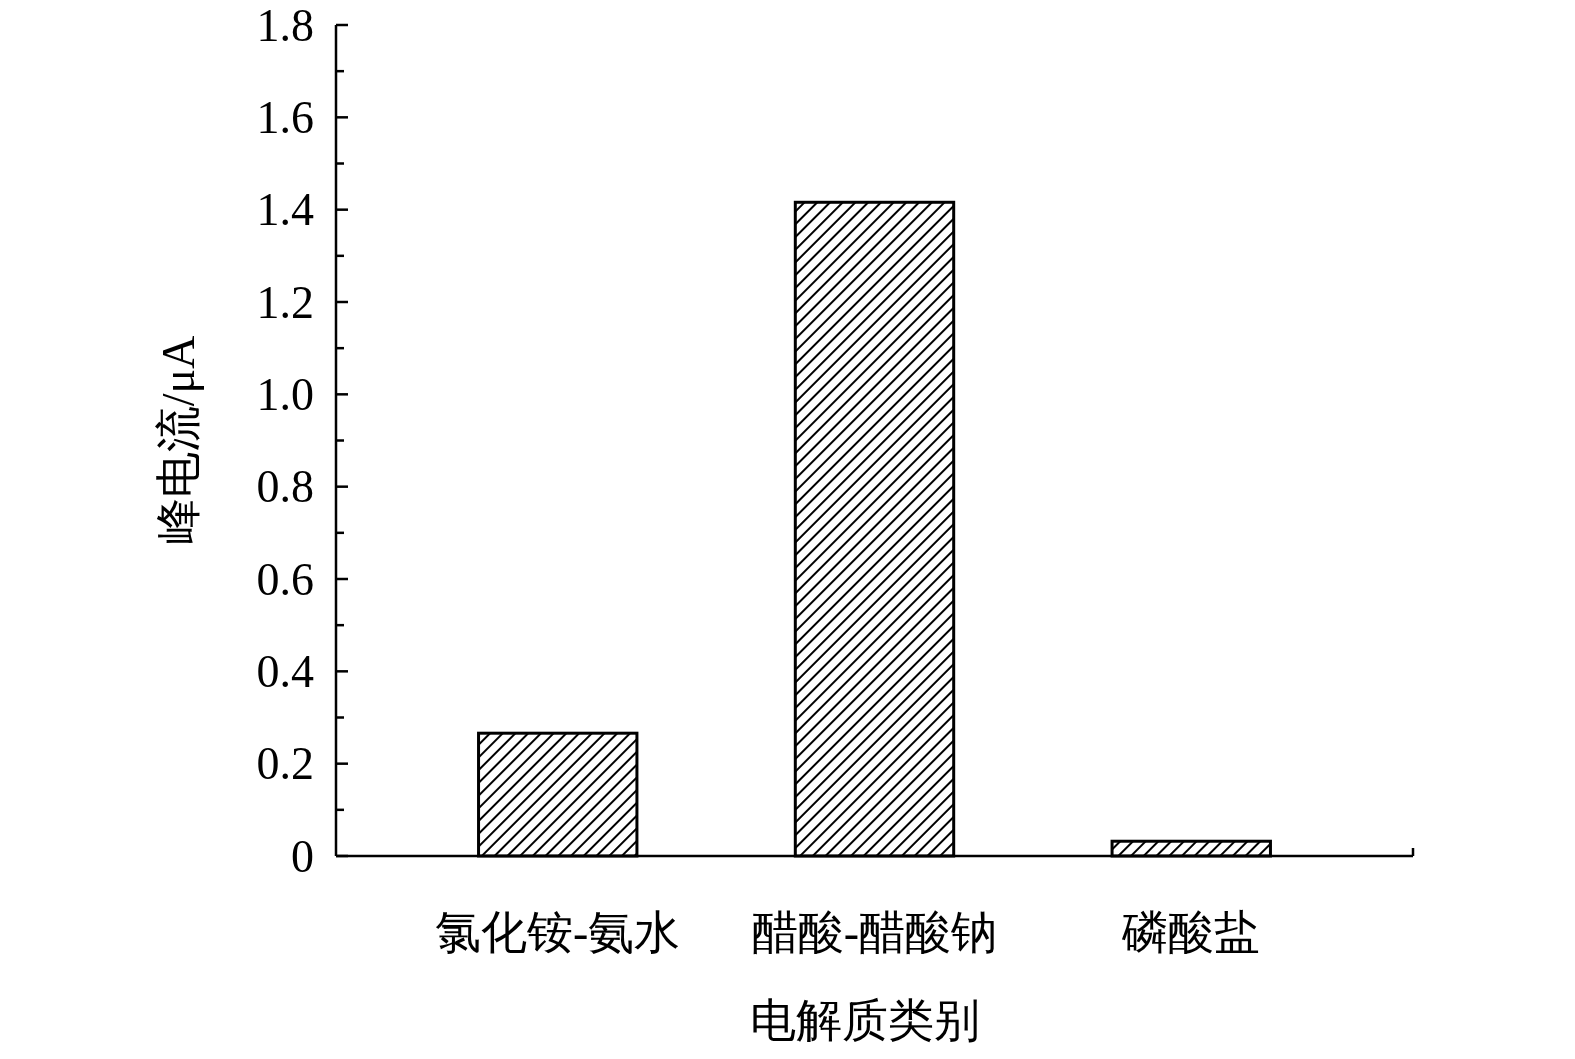 This screenshot has height=1059, width=1575. What do you see at coordinates (285, 210) in the screenshot?
I see `y-tick-label: 1.4` at bounding box center [285, 210].